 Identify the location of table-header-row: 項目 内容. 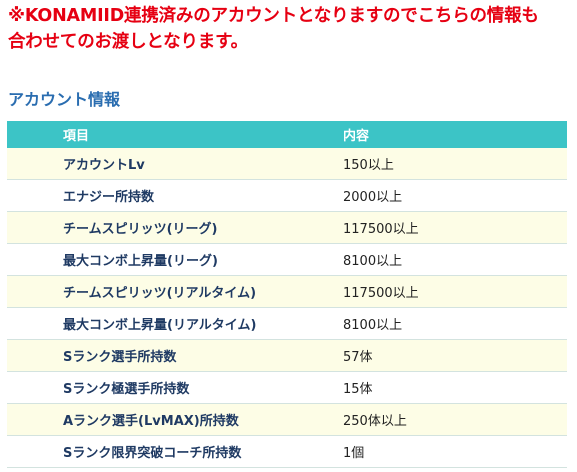
(287, 134).